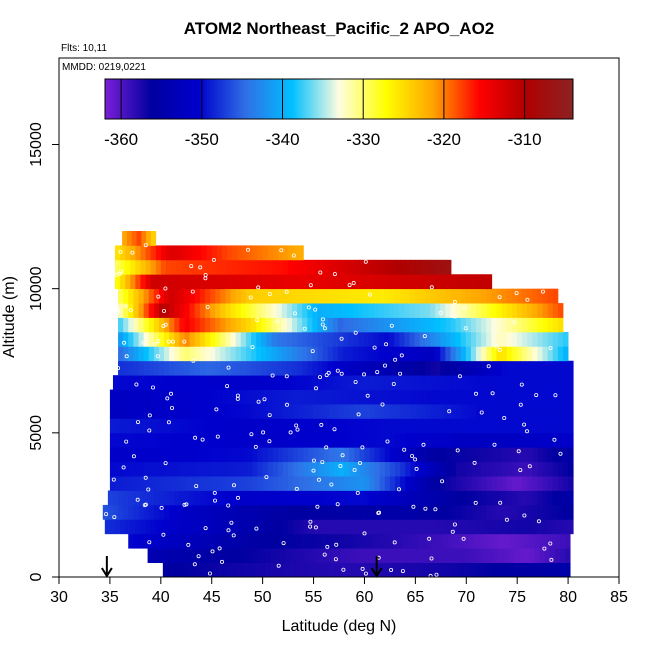 This screenshot has height=650, width=650. Describe the element at coordinates (568, 597) in the screenshot. I see `x-tick-label-10: 80` at that location.